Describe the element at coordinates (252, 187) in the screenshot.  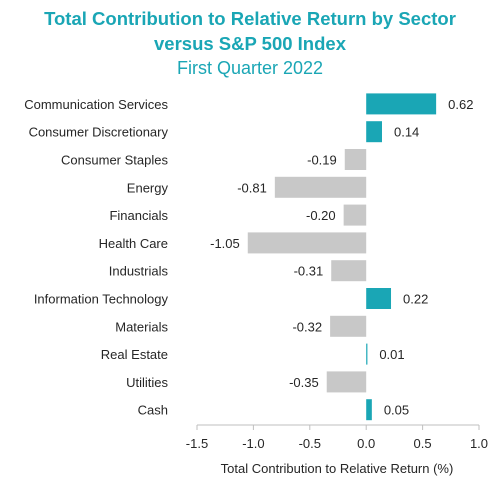
I see `data-label: -0.81` at that location.